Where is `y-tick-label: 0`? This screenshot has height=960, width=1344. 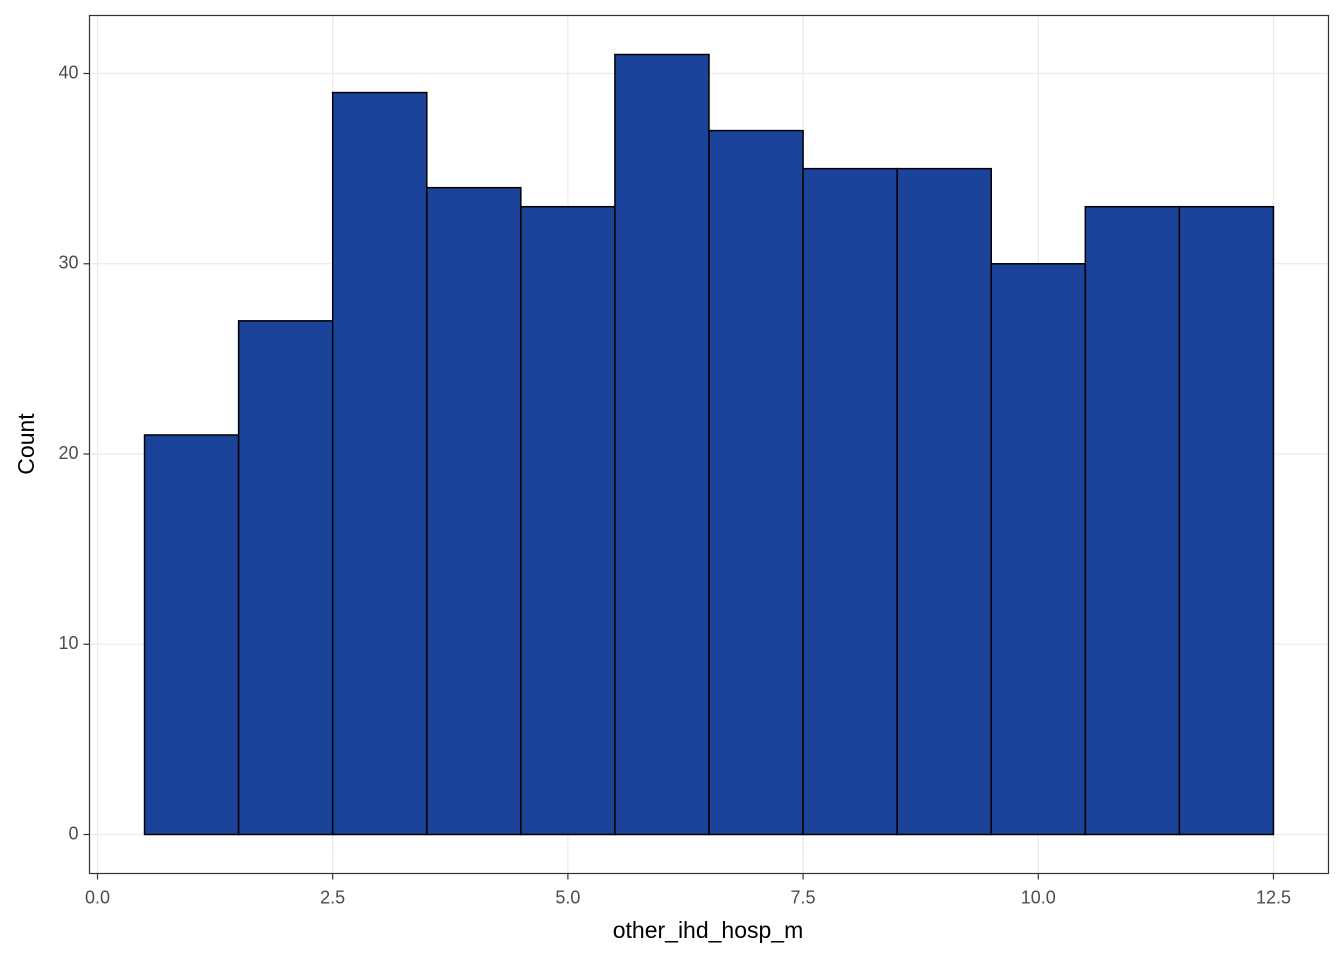
y-tick-label: 0 is located at coordinates (73, 833).